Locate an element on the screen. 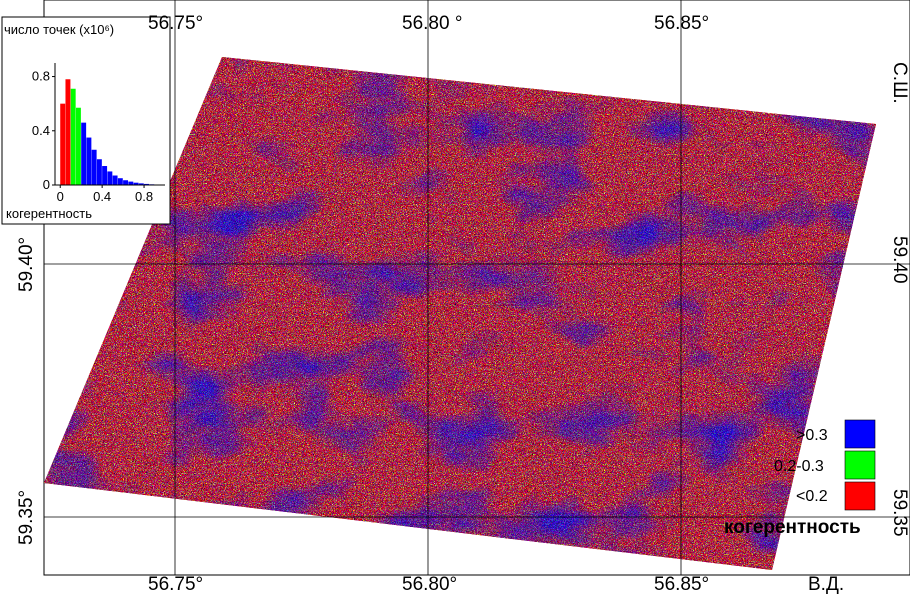  legend-title: когерентность is located at coordinates (792, 527).